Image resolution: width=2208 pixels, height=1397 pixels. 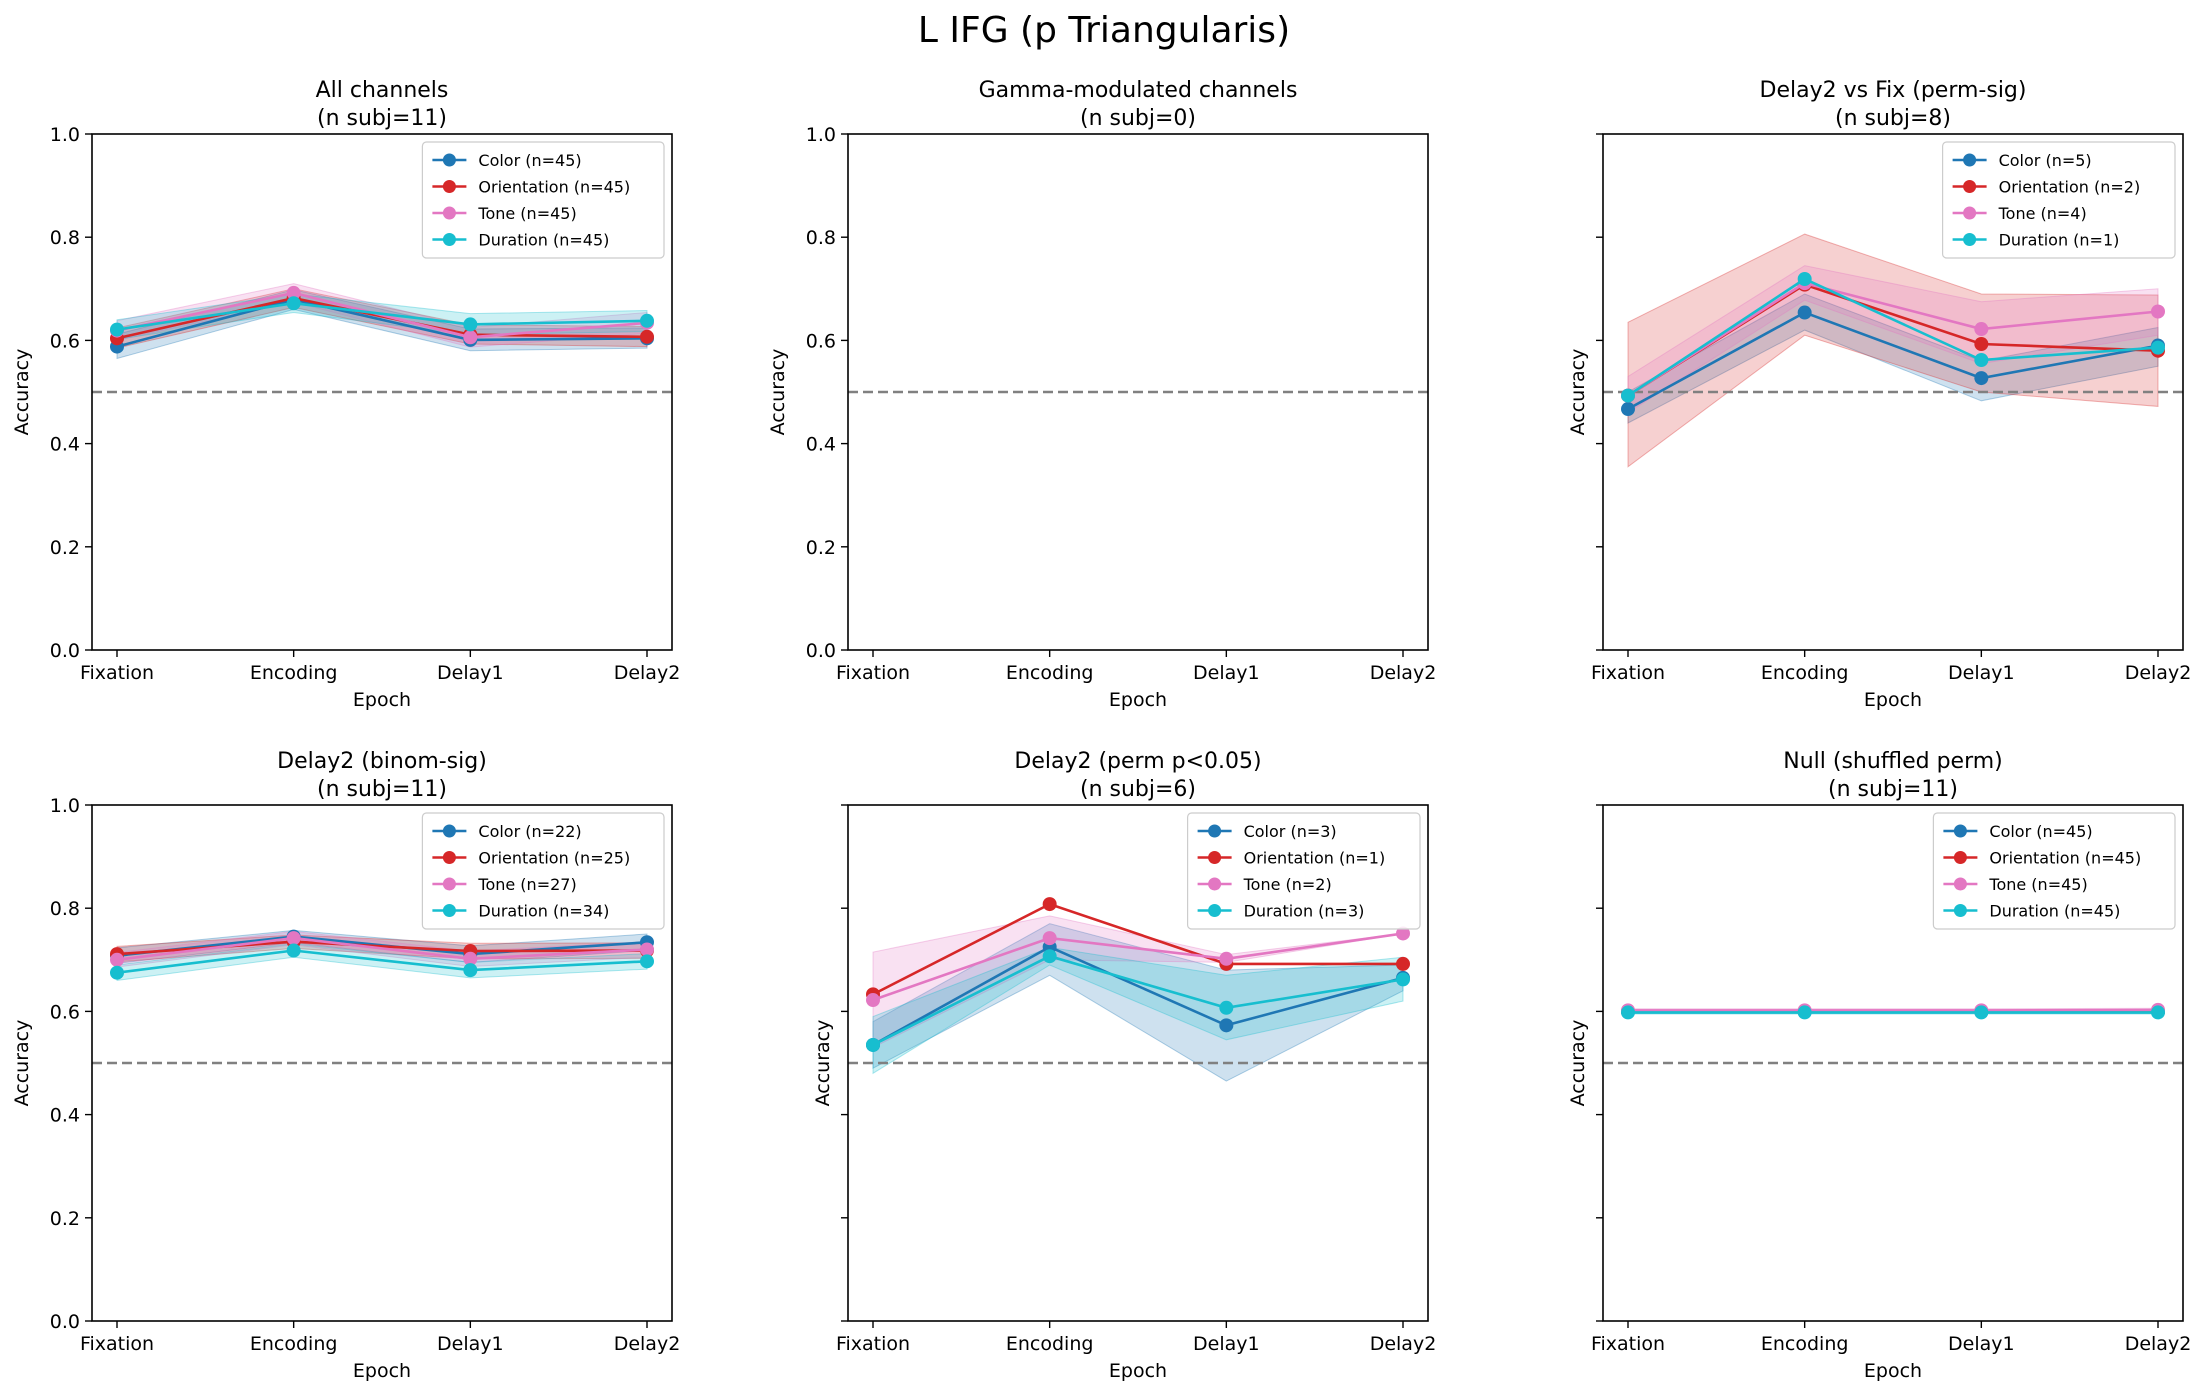 I want to click on subplot-subtitle: (n subj=8), so click(x=1893, y=118).